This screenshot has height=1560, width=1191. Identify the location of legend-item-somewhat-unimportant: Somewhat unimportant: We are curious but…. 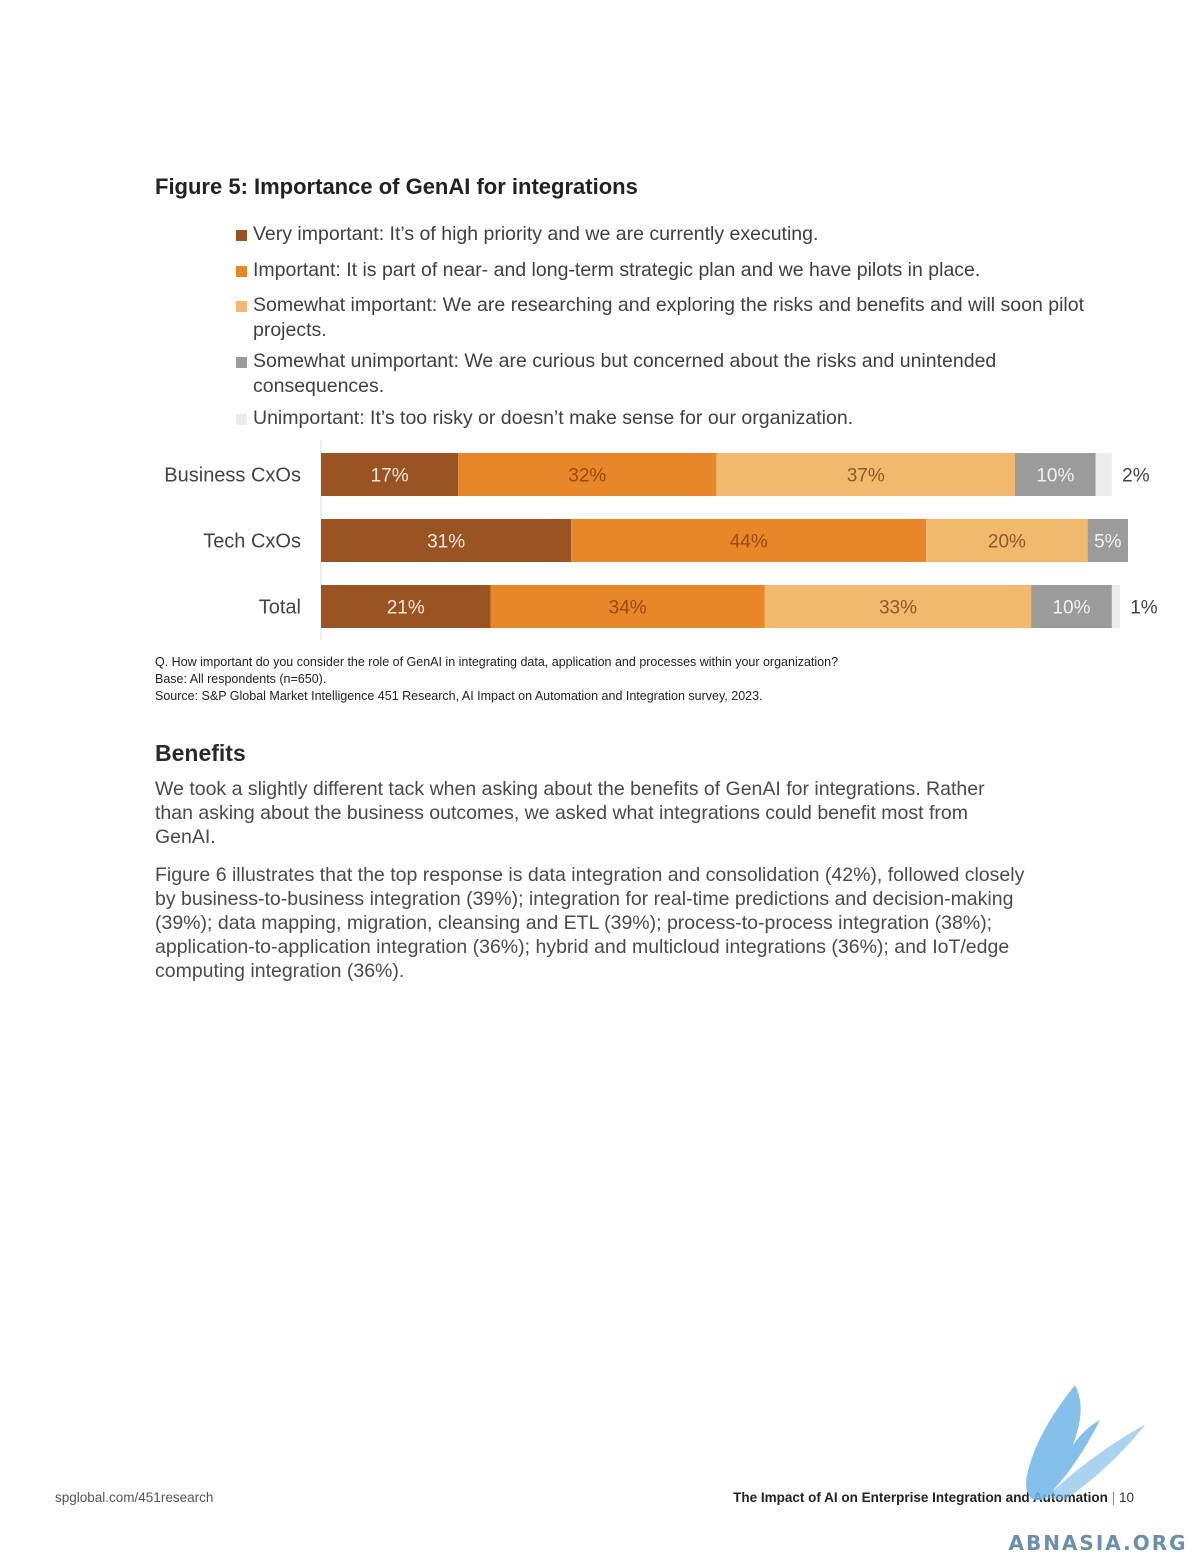
(666, 374).